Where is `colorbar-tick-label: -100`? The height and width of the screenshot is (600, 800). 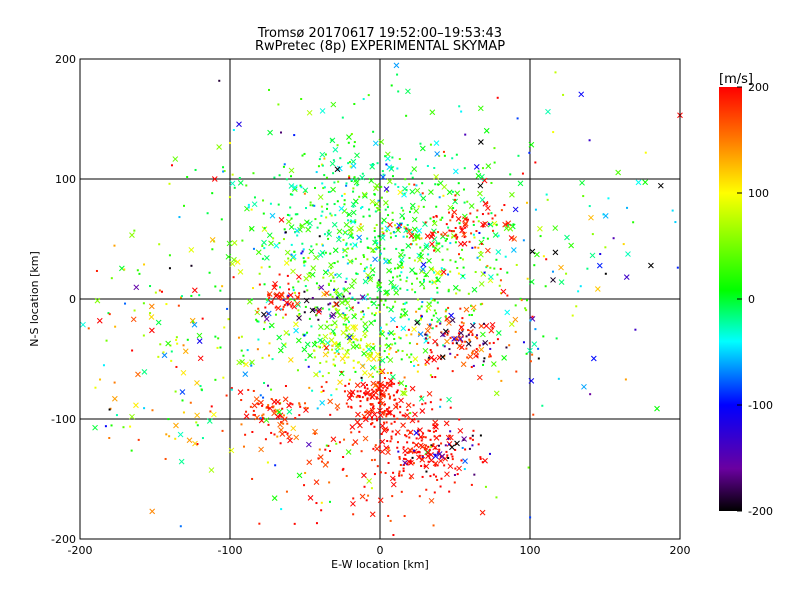
colorbar-tick-label: -100 is located at coordinates (760, 405).